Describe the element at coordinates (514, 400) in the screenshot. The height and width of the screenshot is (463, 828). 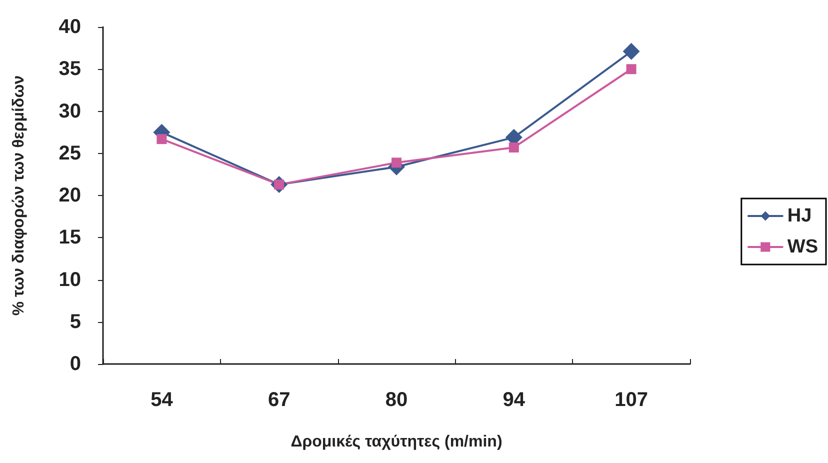
I see `x-tick-label: 94` at that location.